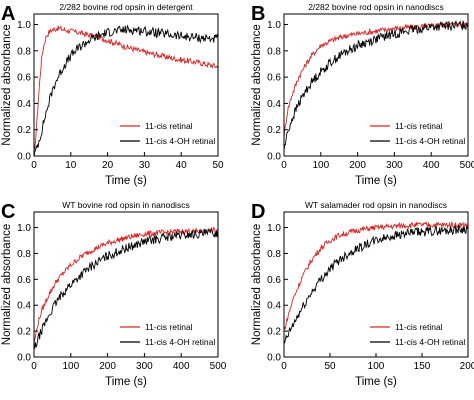 This screenshot has width=474, height=400. Describe the element at coordinates (108, 165) in the screenshot. I see `x-tick-label: 20` at that location.